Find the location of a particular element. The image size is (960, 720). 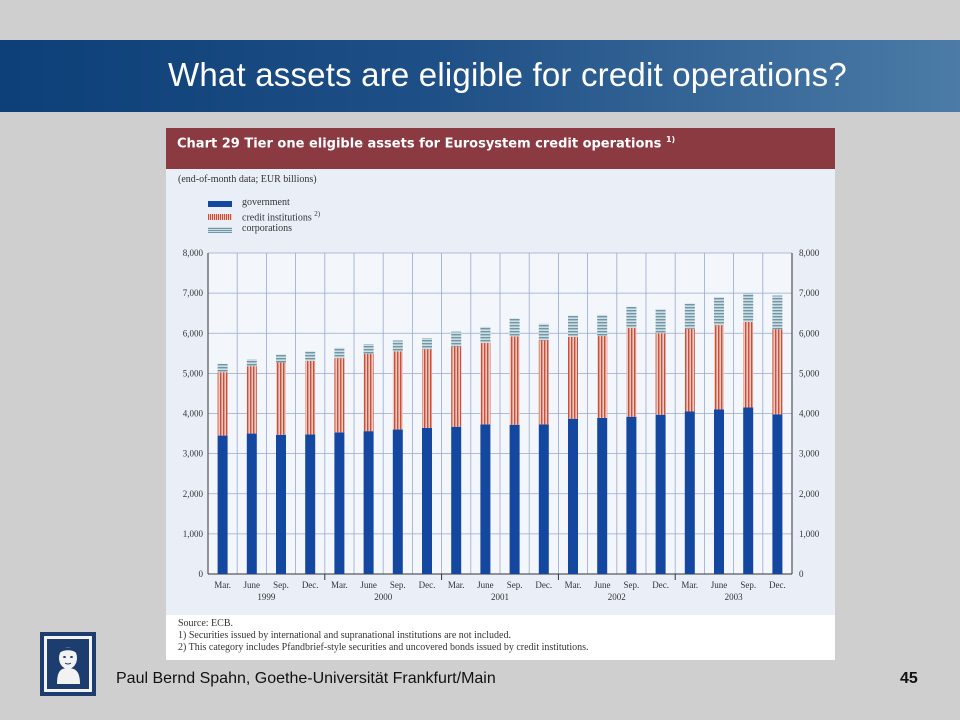

y-tick-label-right: 1,000 is located at coordinates (809, 534).